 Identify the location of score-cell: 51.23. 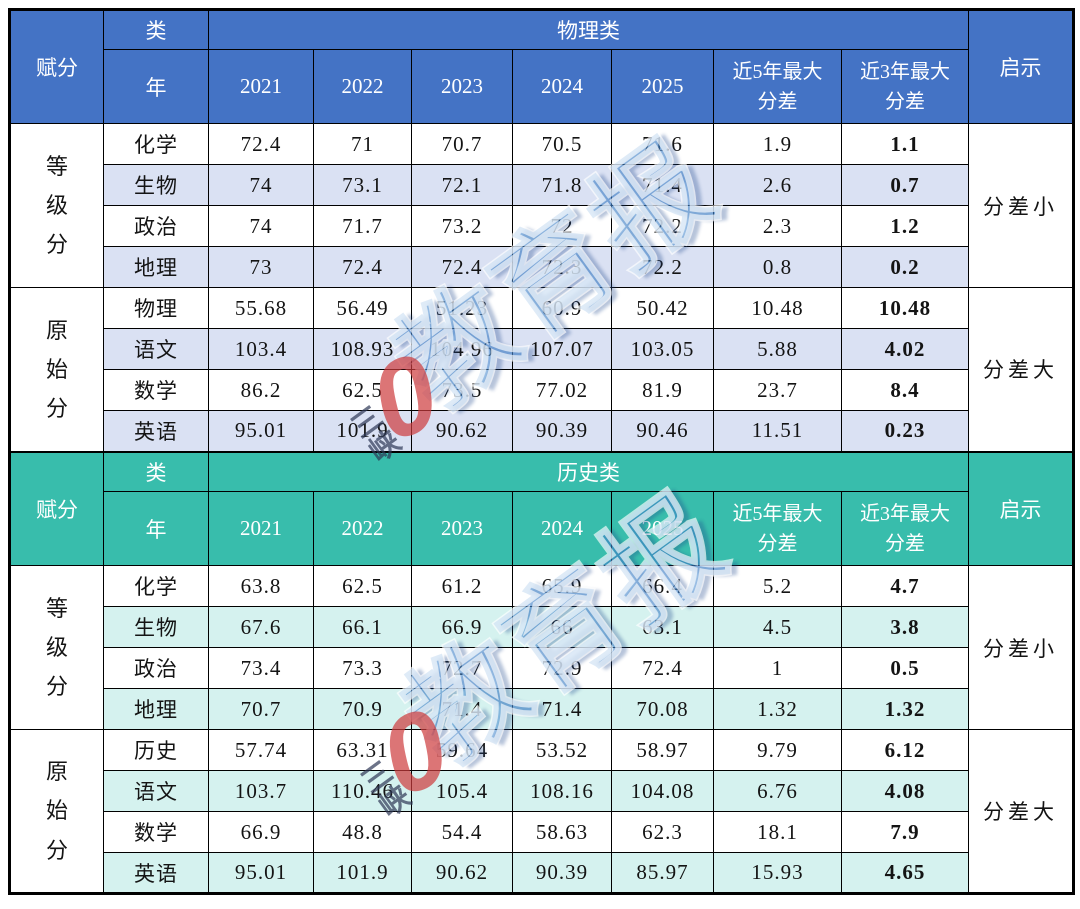
(462, 308).